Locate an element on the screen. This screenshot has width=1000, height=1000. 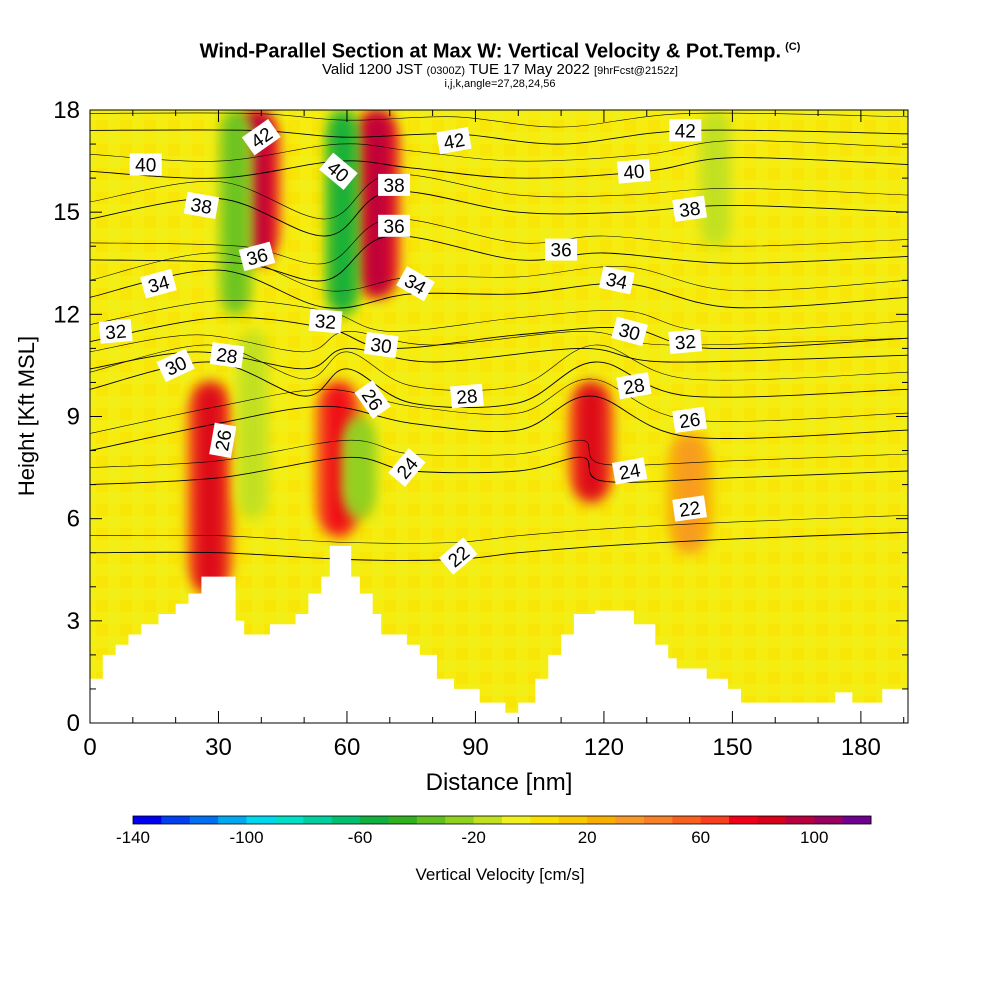
contour-label-text: 22 is located at coordinates (690, 510).